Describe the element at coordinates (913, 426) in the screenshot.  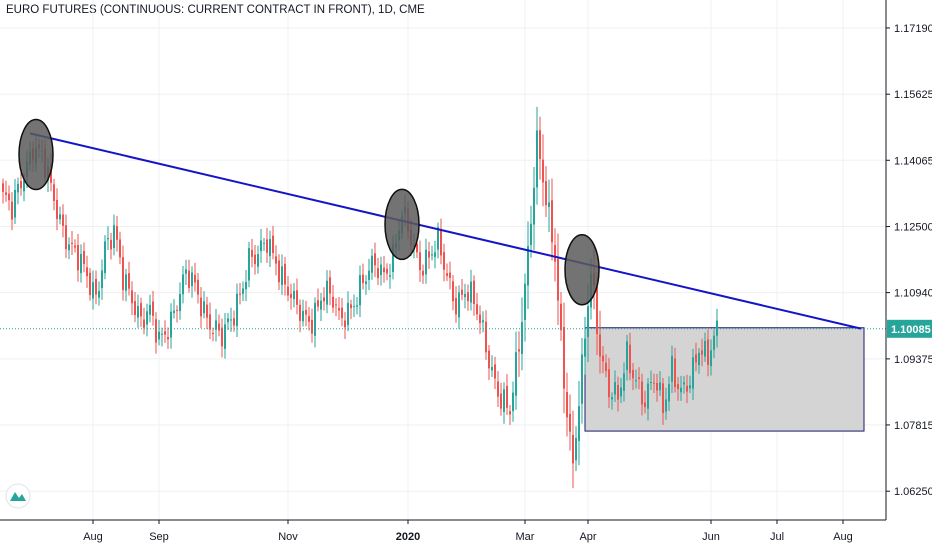
I see `price-tick-label: 1.07815` at that location.